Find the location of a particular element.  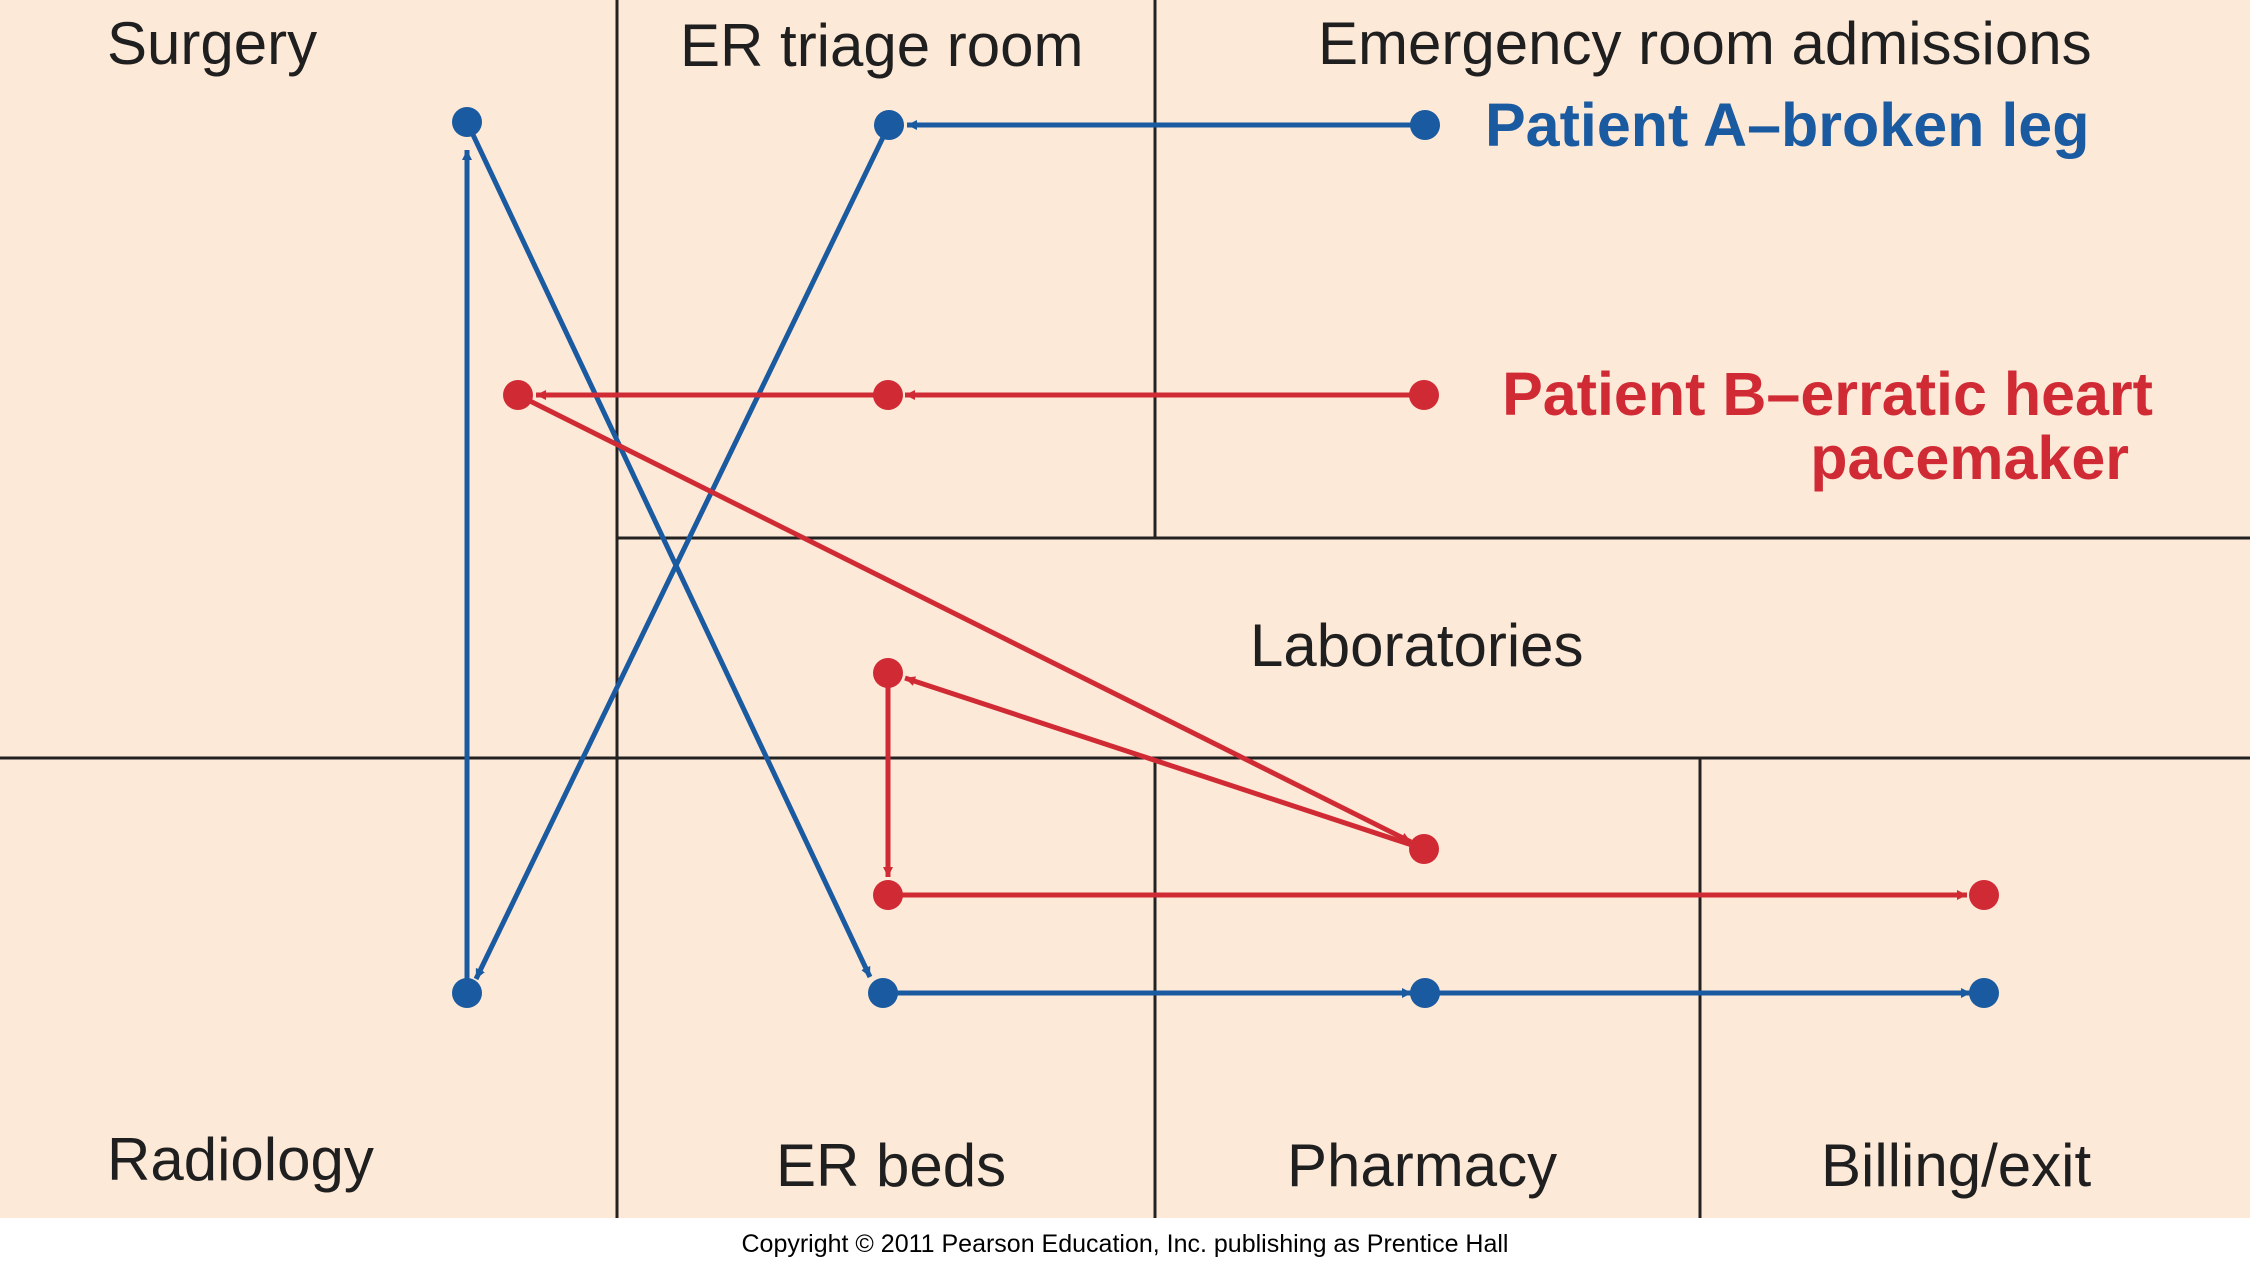

patient-b-stop-pharmacy is located at coordinates (1424, 849).